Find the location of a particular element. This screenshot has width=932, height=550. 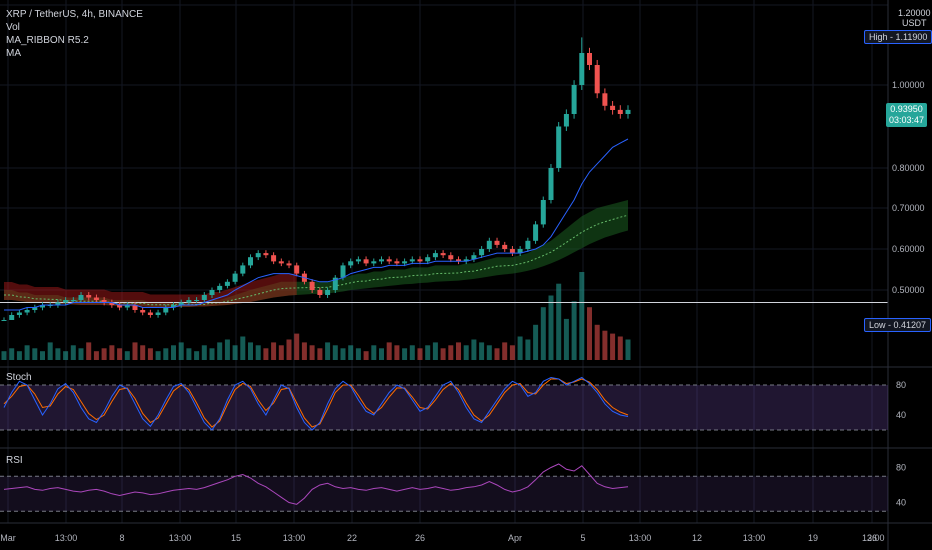

time-tick-label: 12 is located at coordinates (697, 538).